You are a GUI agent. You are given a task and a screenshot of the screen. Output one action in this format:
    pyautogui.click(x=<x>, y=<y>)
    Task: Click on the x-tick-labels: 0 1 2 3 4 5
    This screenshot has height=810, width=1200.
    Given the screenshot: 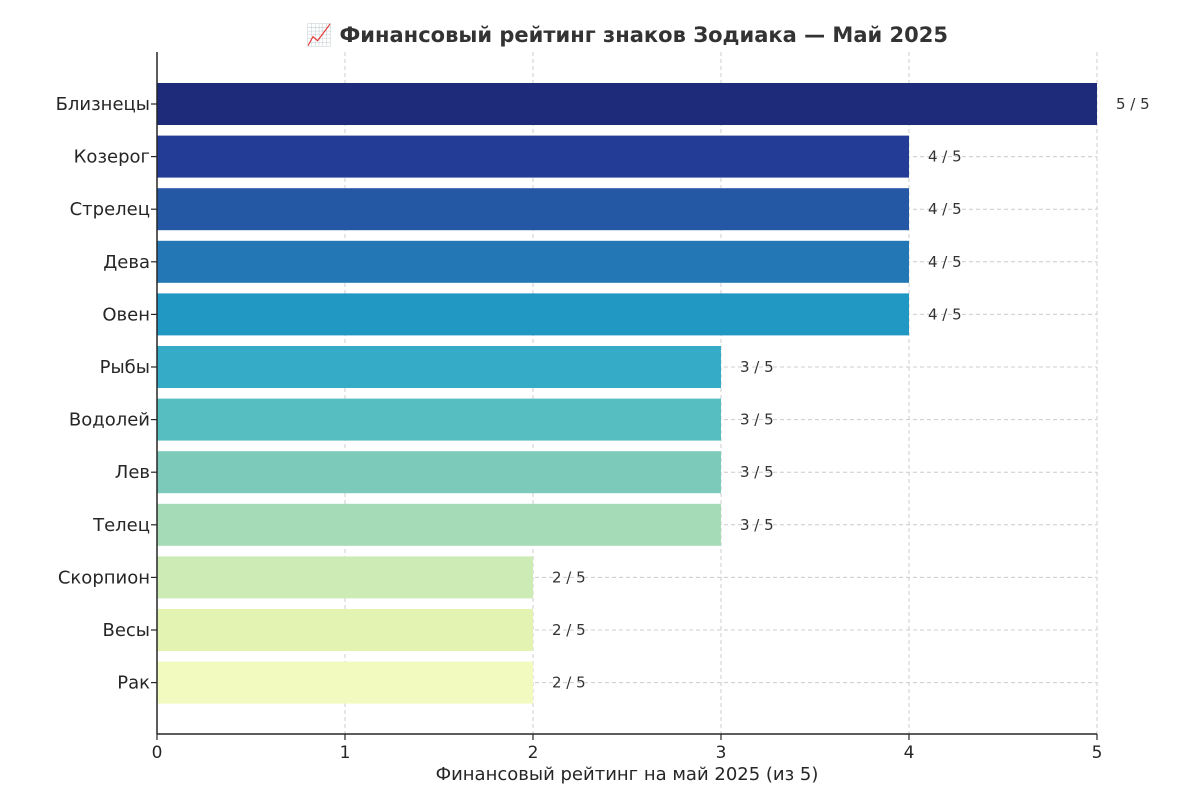 What is the action you would take?
    pyautogui.click(x=627, y=748)
    